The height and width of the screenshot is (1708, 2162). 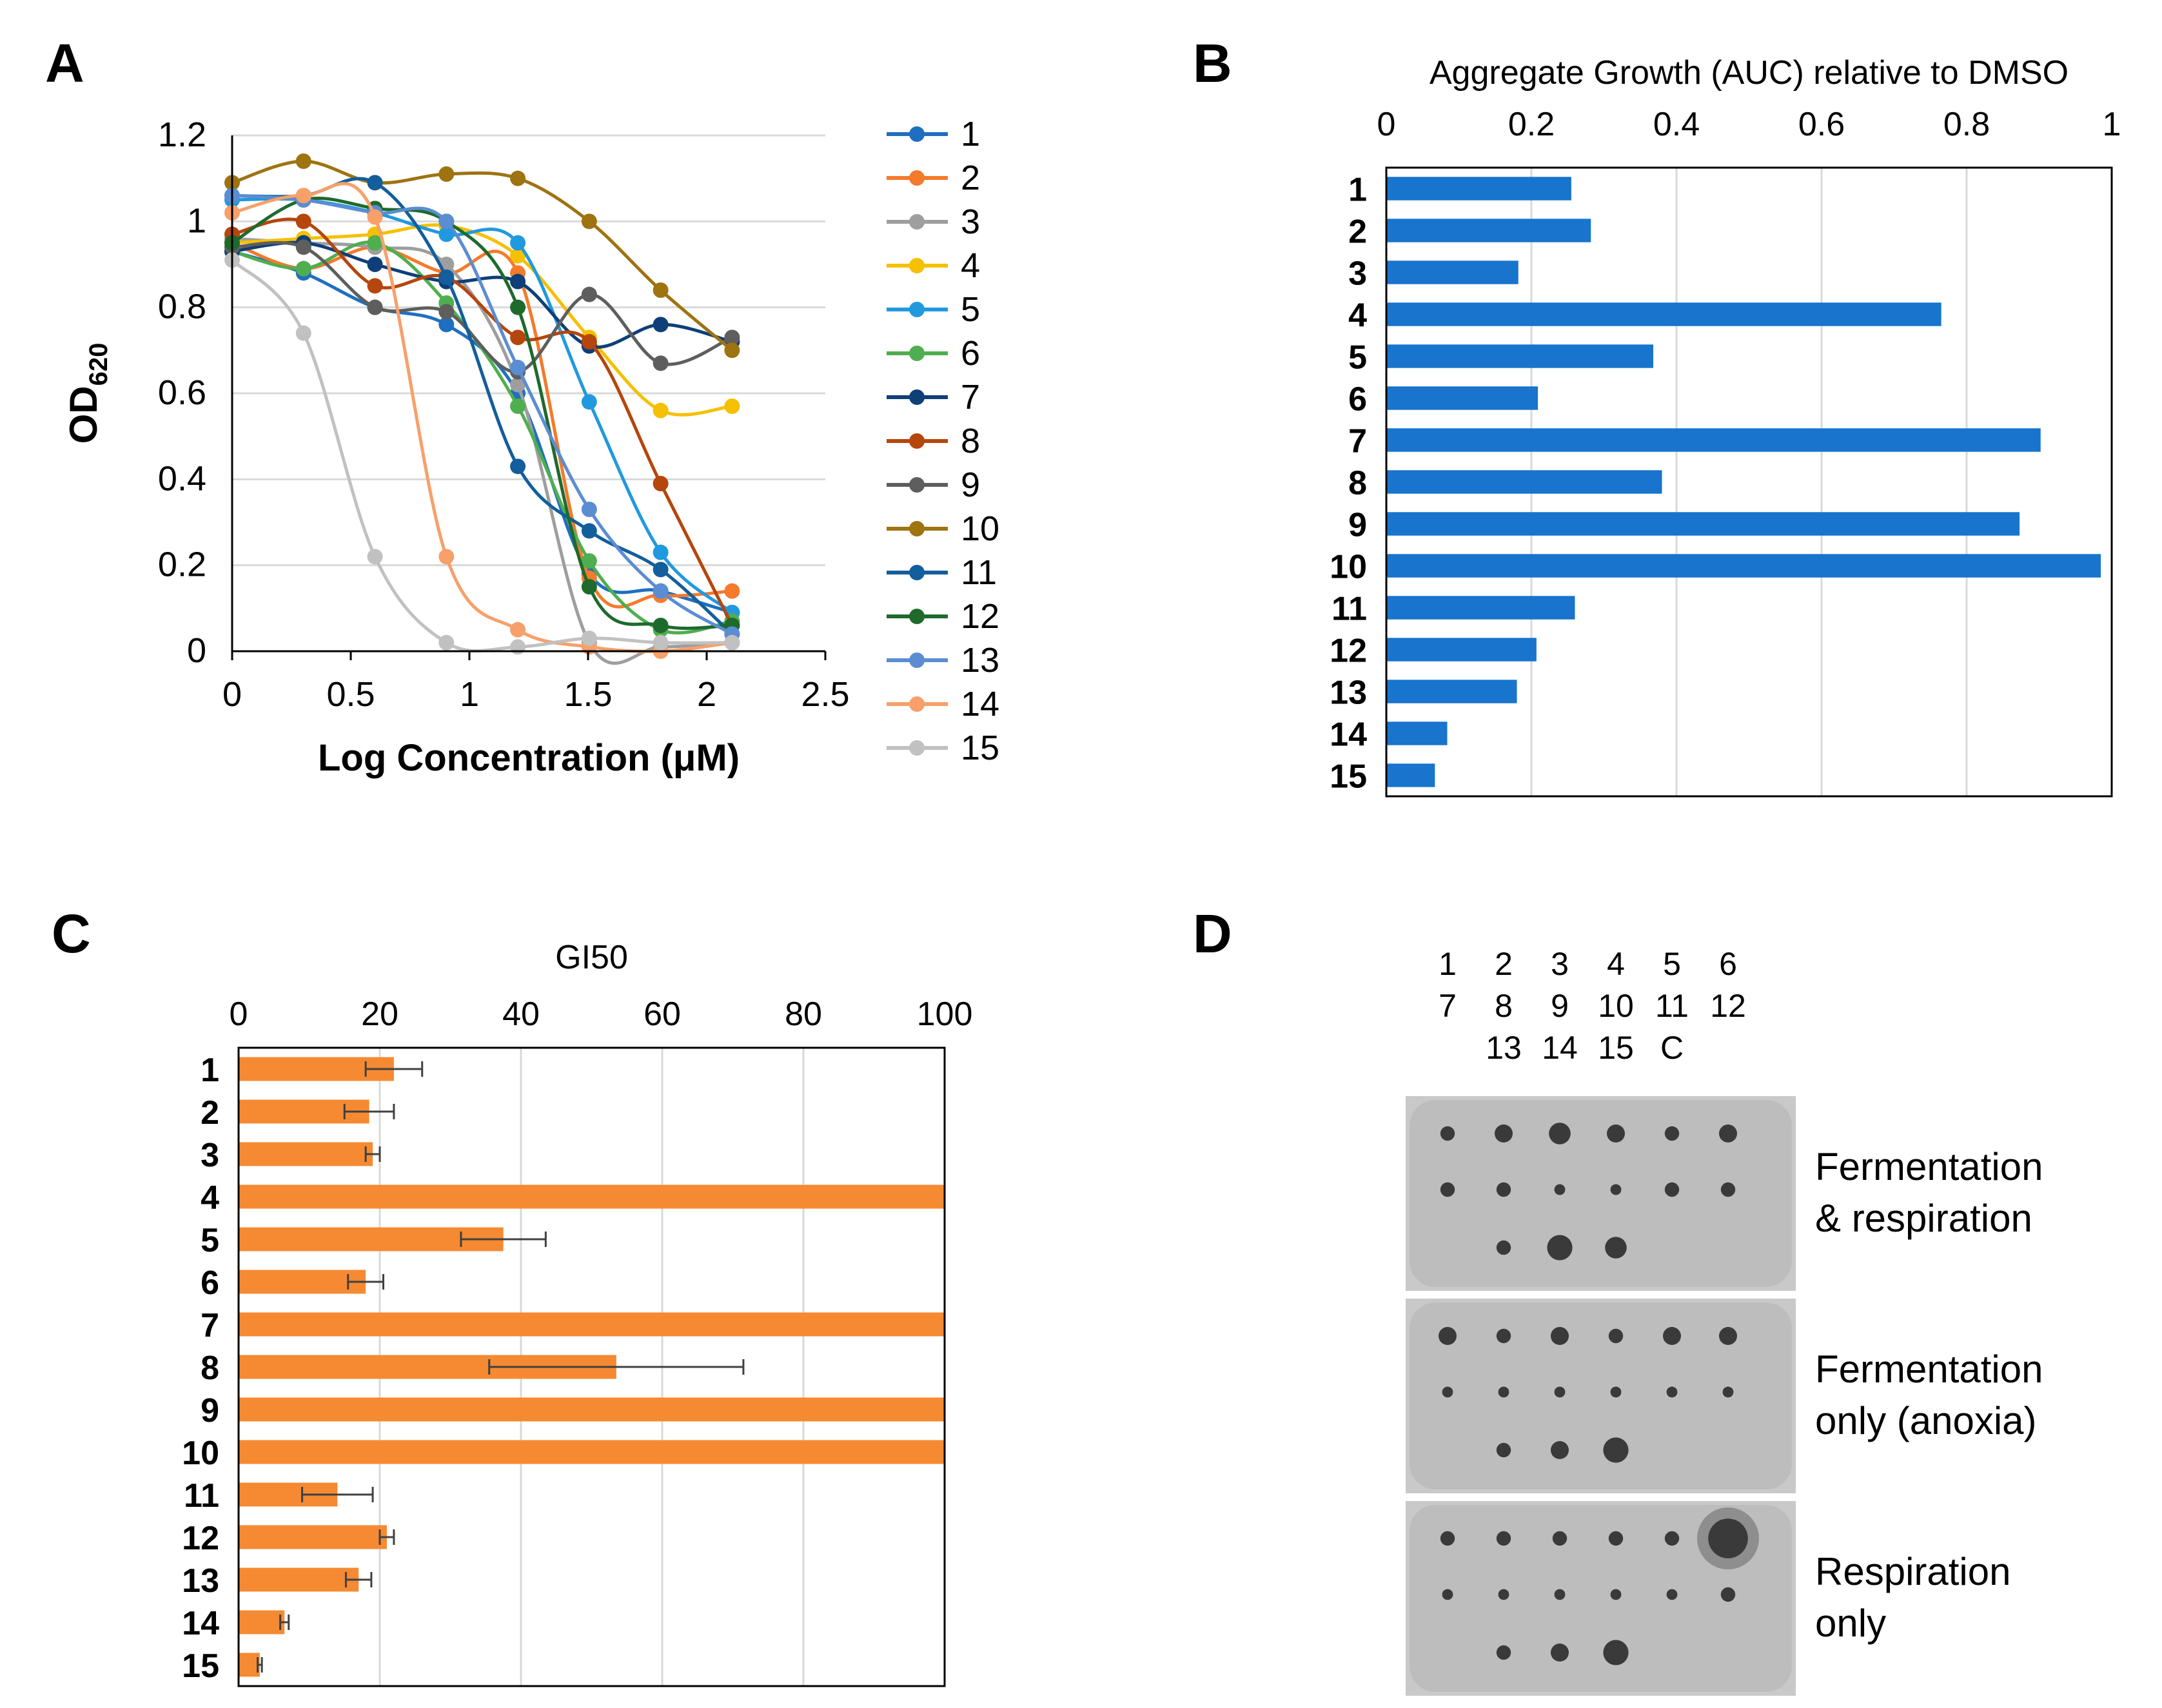 I want to click on chart-c-category-label-9: 9, so click(x=210, y=1411).